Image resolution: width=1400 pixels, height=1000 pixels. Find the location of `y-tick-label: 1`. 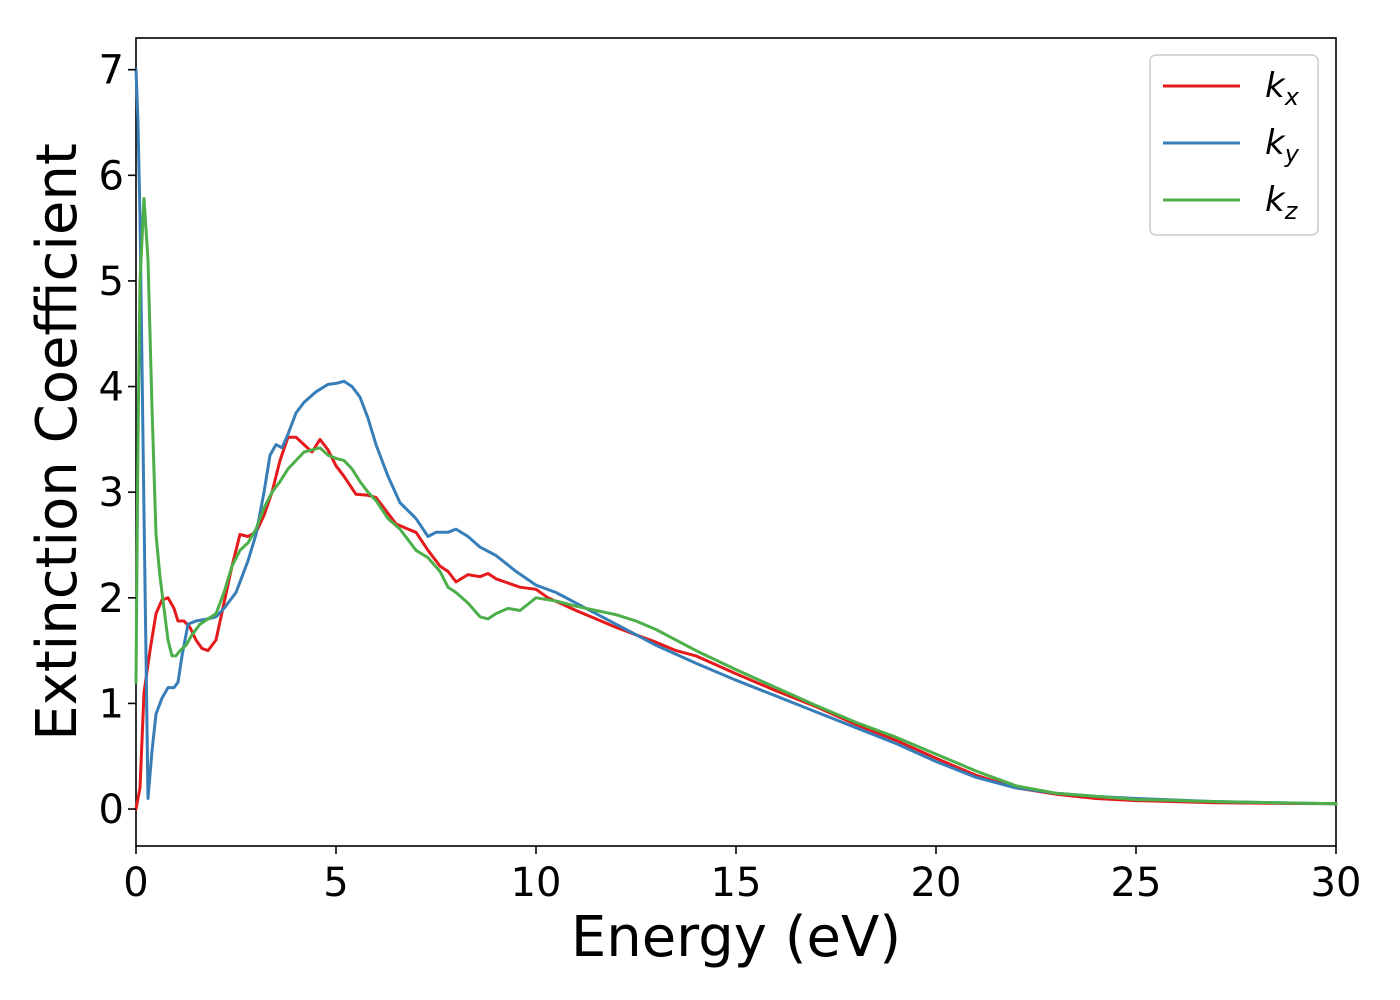

y-tick-label: 1 is located at coordinates (111, 704).